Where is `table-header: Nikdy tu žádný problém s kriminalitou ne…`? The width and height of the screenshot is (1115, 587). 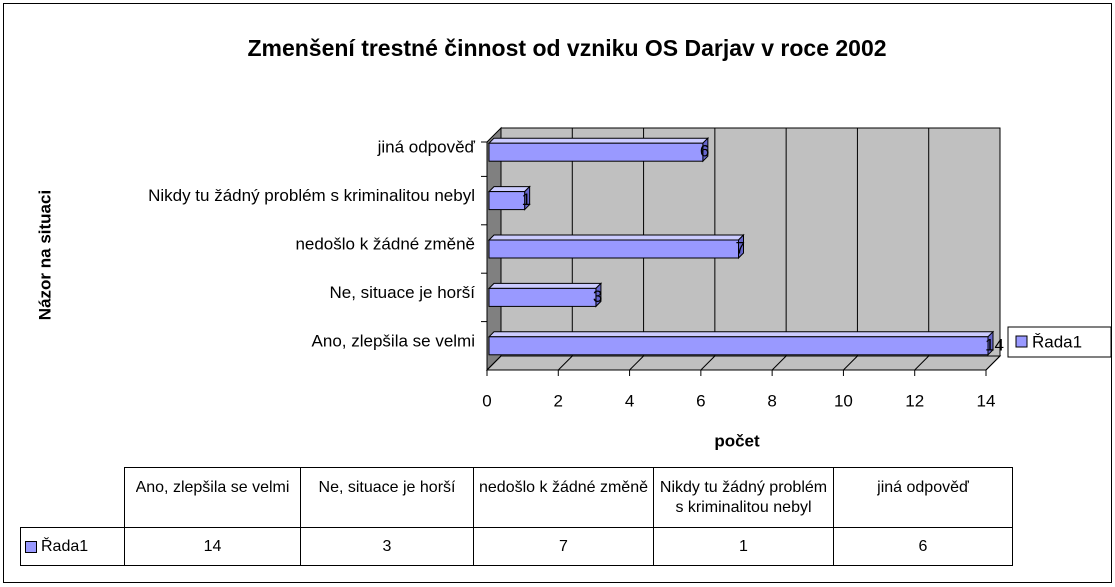
table-header: Nikdy tu žádný problém s kriminalitou ne… is located at coordinates (743, 497).